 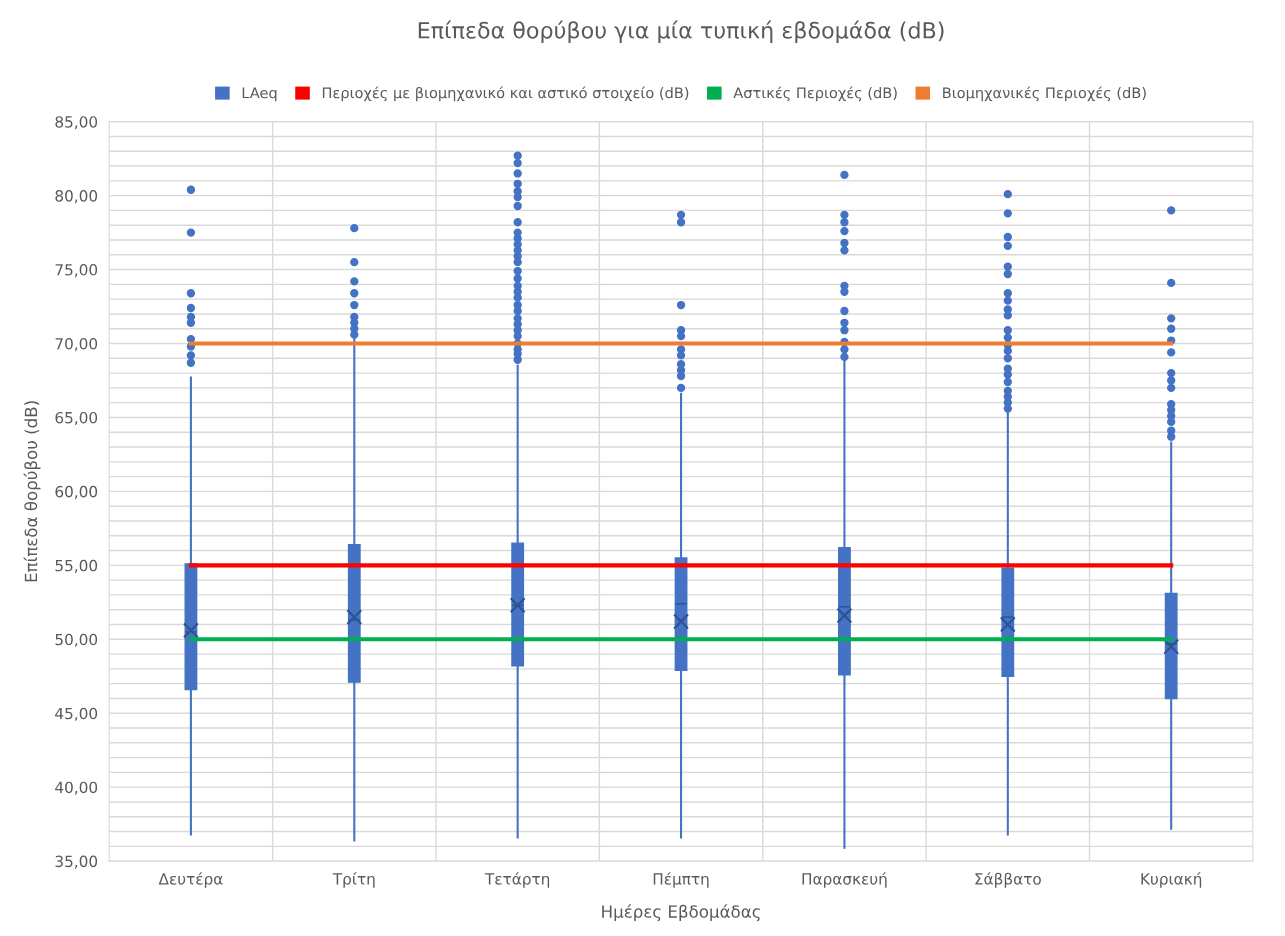 What do you see at coordinates (76, 492) in the screenshot?
I see `y-tick-label: 60,00` at bounding box center [76, 492].